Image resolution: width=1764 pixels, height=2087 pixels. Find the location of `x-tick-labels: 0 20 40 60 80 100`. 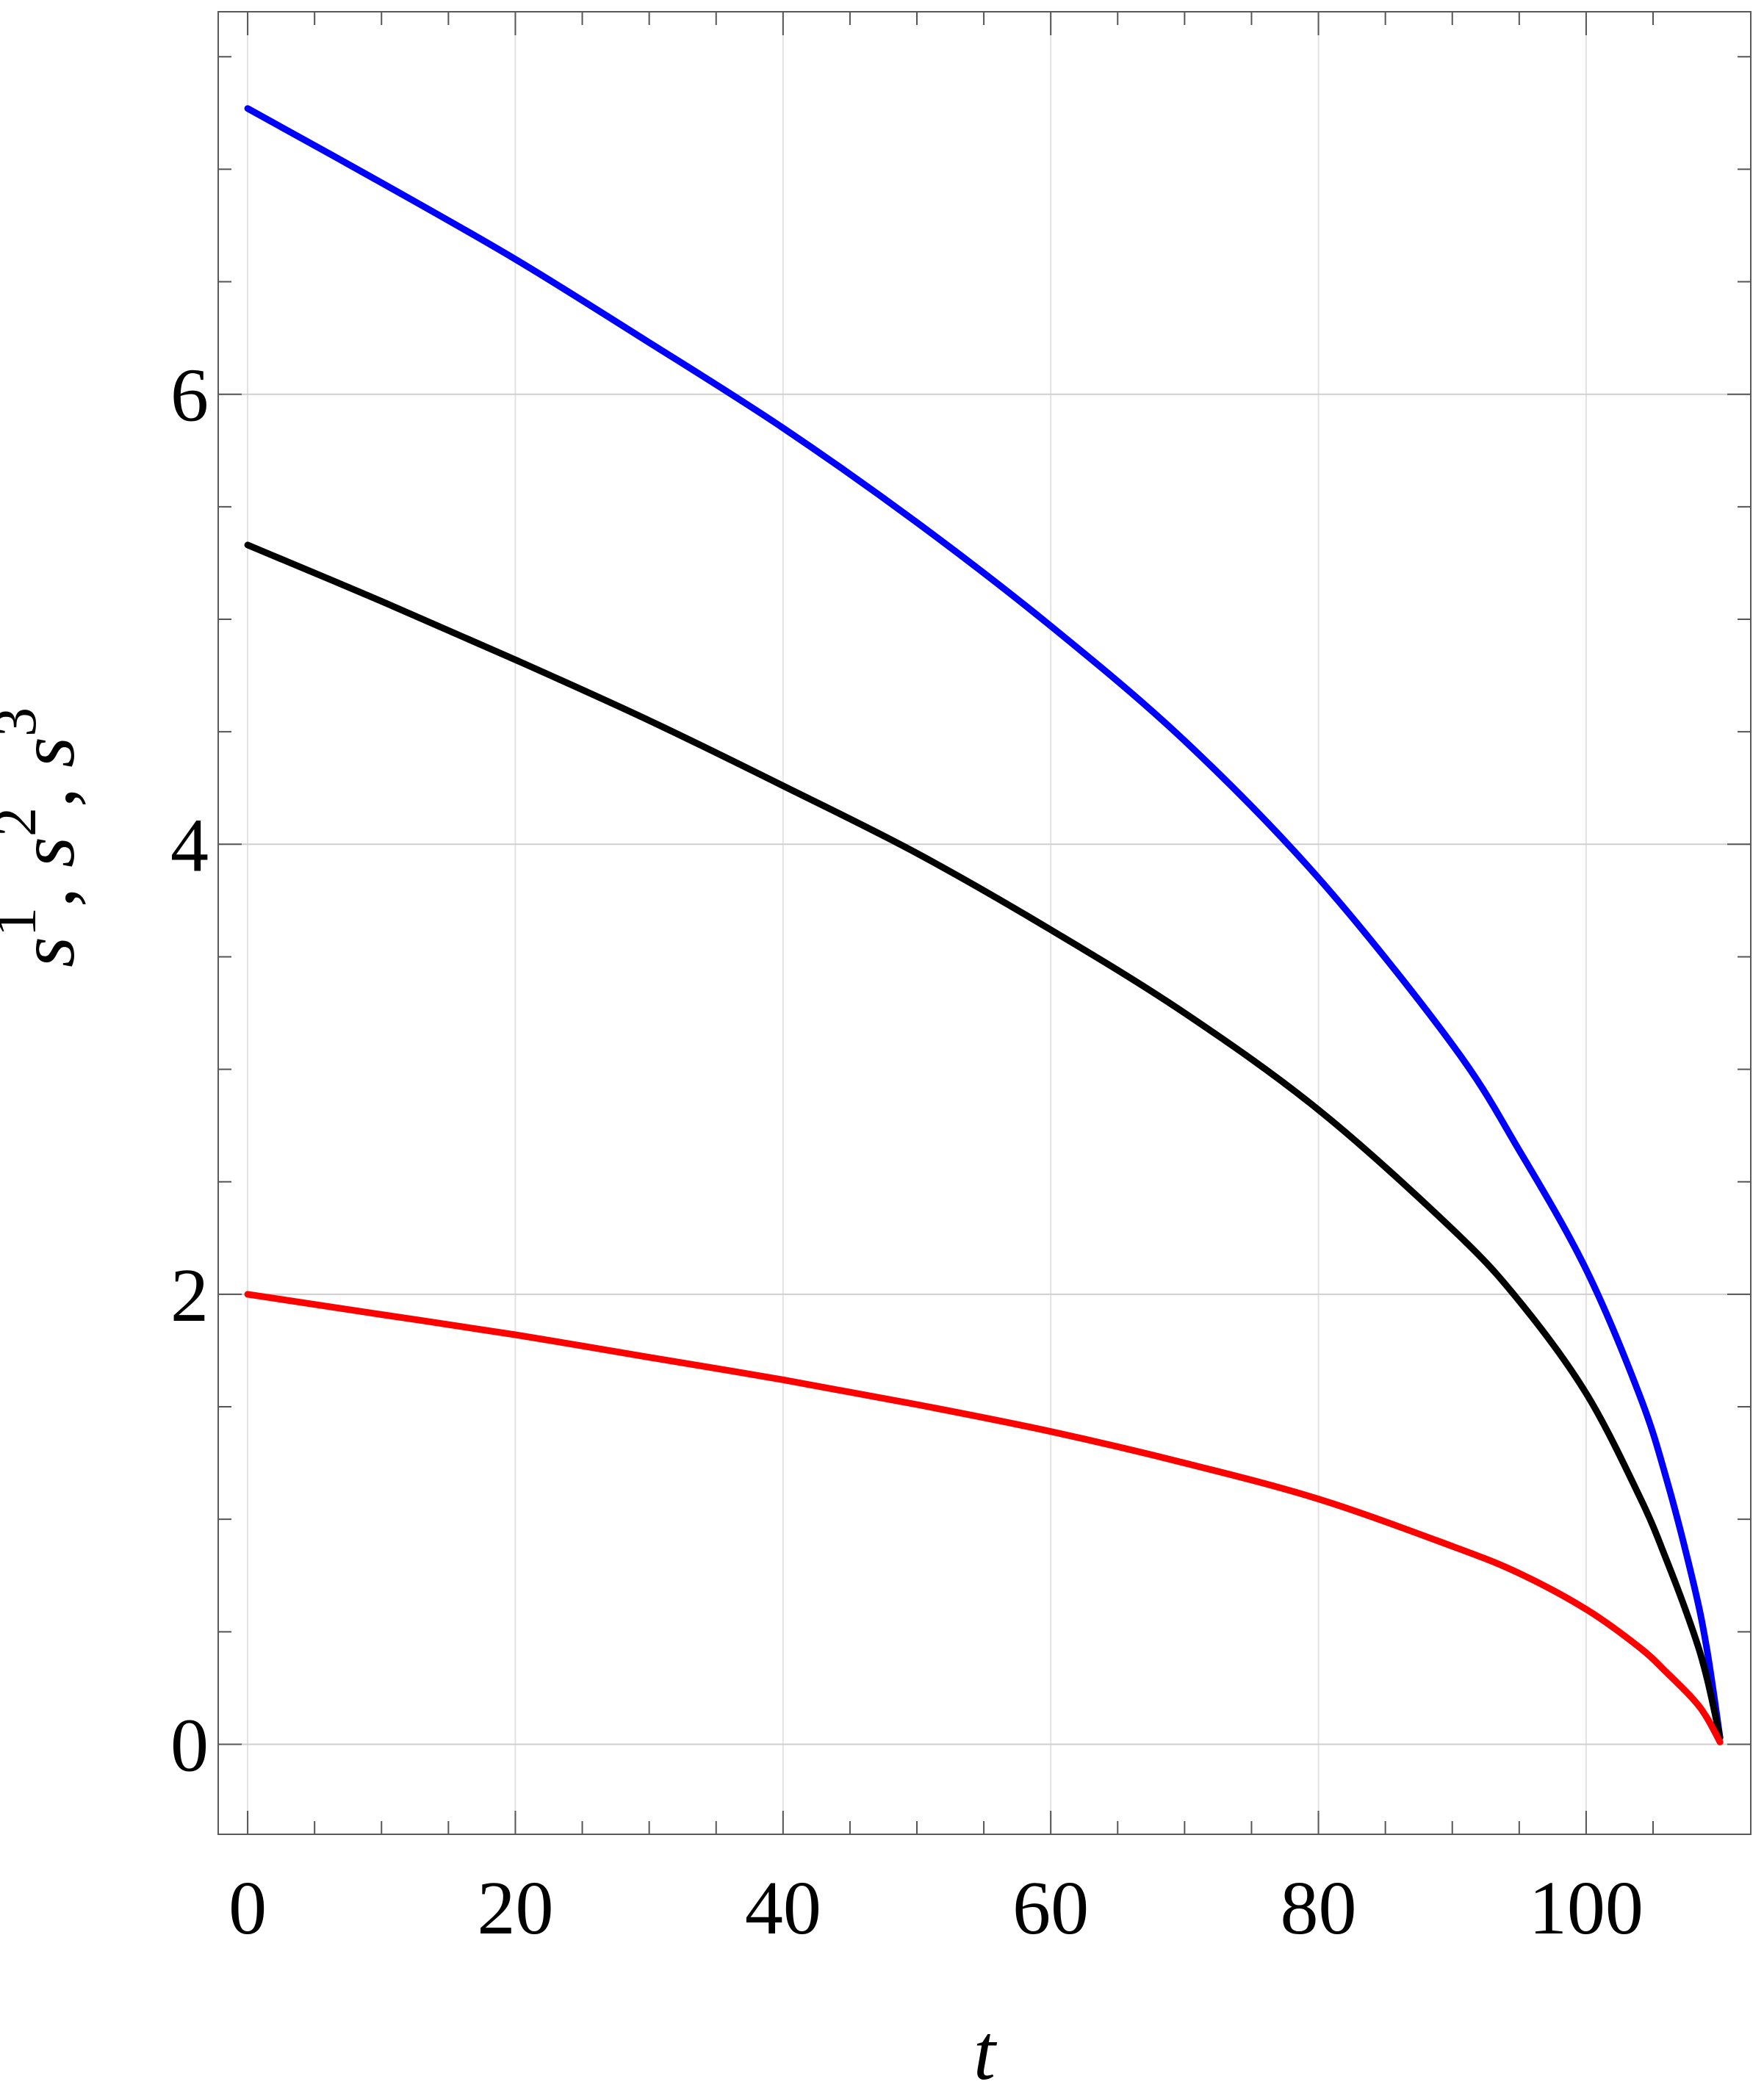

x-tick-labels: 0 20 40 60 80 100 is located at coordinates (936, 1908).